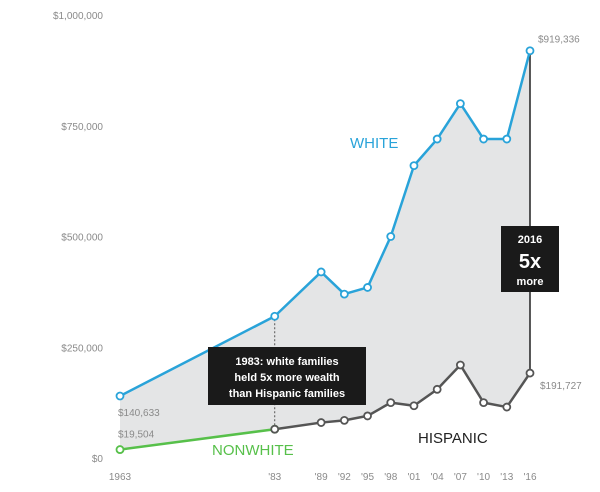 The height and width of the screenshot is (492, 600). Describe the element at coordinates (374, 143) in the screenshot. I see `series-name-white: WHITE` at that location.